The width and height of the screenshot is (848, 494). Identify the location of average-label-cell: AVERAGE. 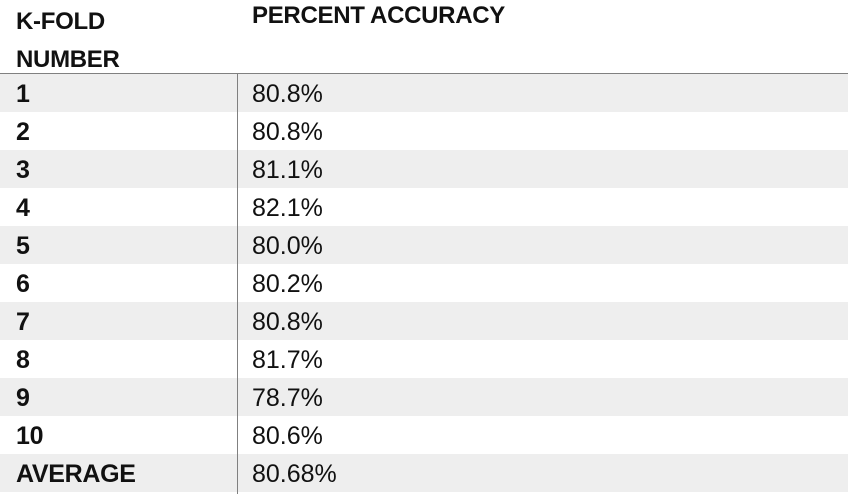
(76, 474).